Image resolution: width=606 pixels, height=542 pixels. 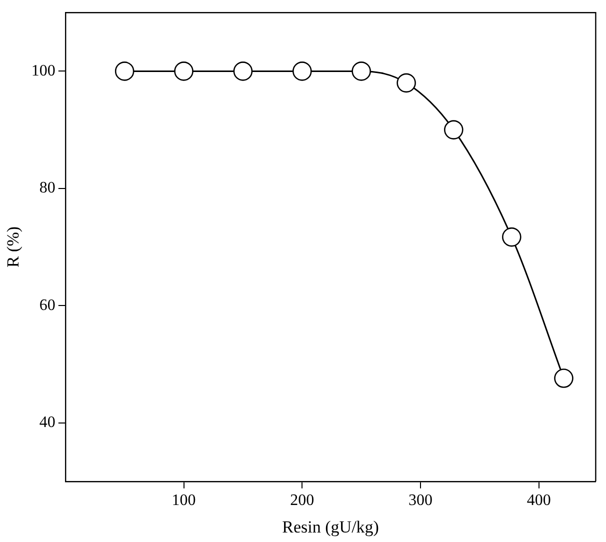 What do you see at coordinates (420, 501) in the screenshot?
I see `x-tick-label: 300` at bounding box center [420, 501].